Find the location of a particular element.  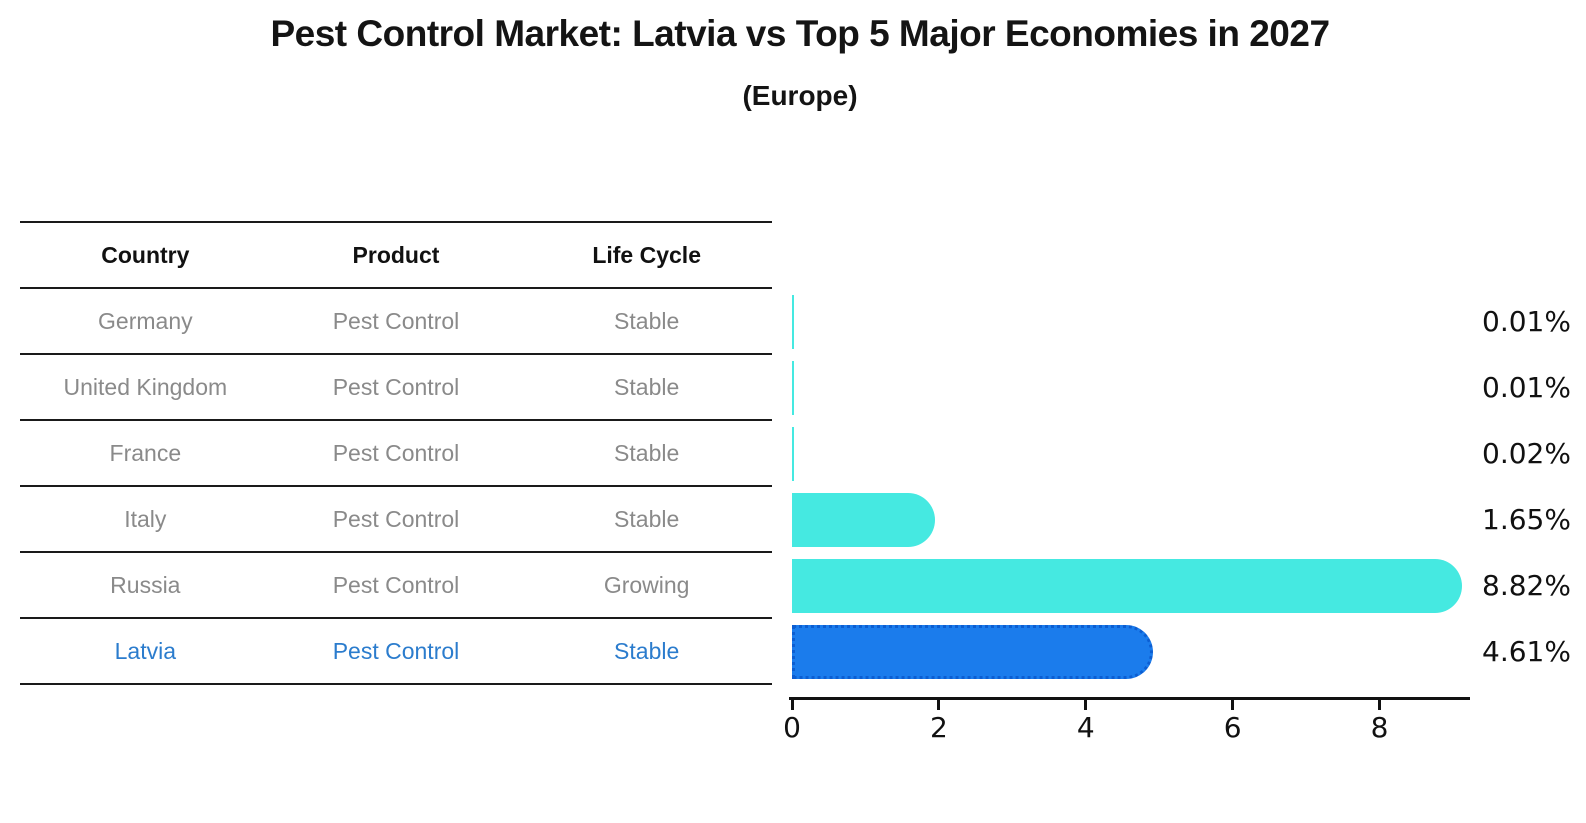

table-row-russia: Russia Pest Control Growing is located at coordinates (396, 586).